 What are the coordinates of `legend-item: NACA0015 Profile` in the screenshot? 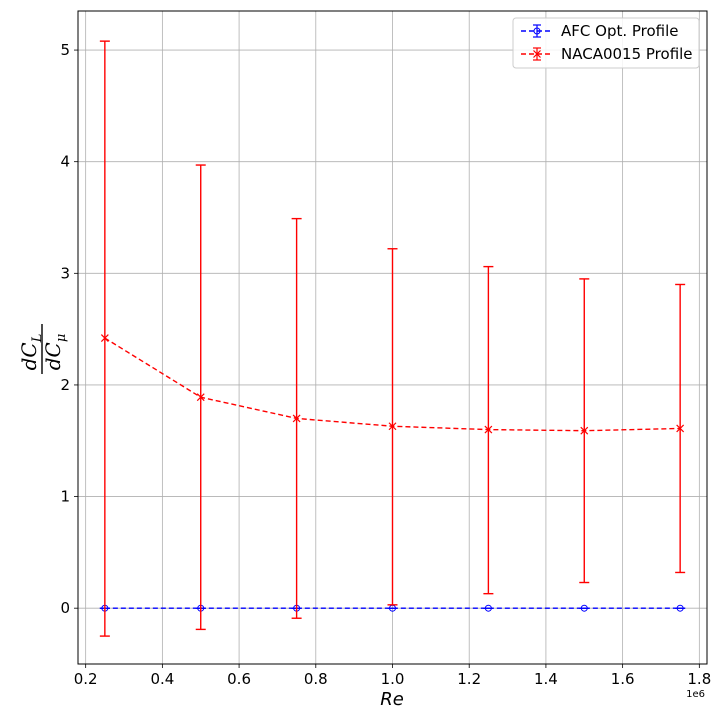 It's located at (607, 54).